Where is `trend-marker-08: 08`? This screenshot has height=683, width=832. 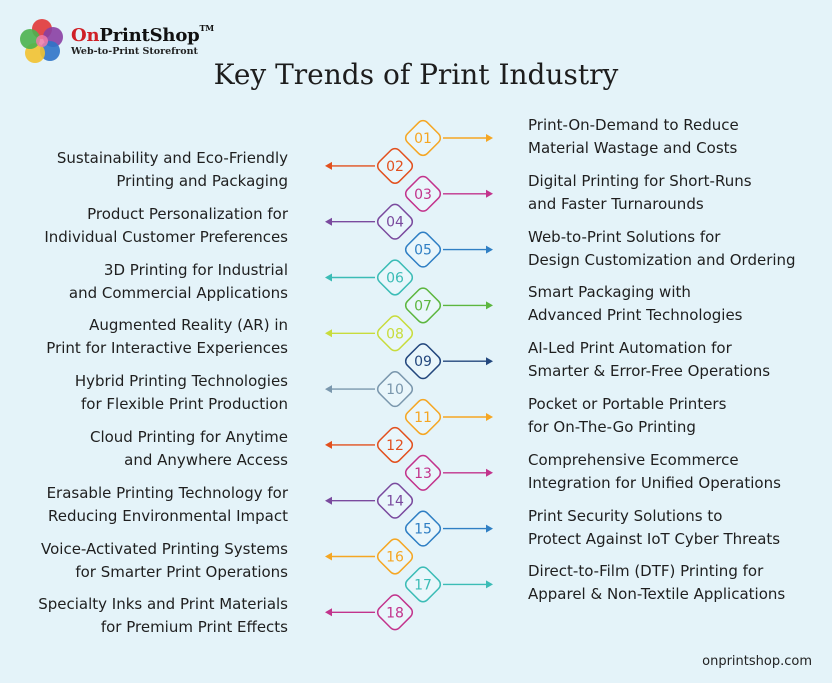
trend-marker-08: 08 is located at coordinates (369, 333).